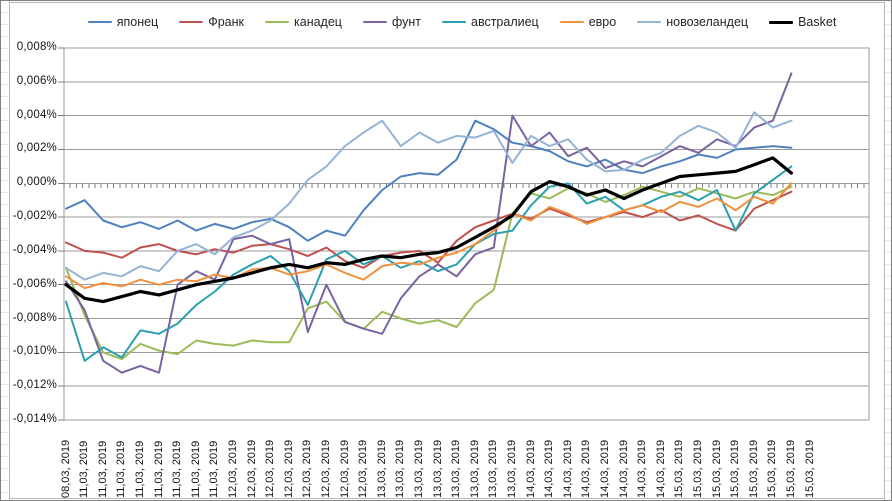 This screenshot has height=501, width=892. I want to click on y-axis-tick-label: -0,010%, so click(34, 351).